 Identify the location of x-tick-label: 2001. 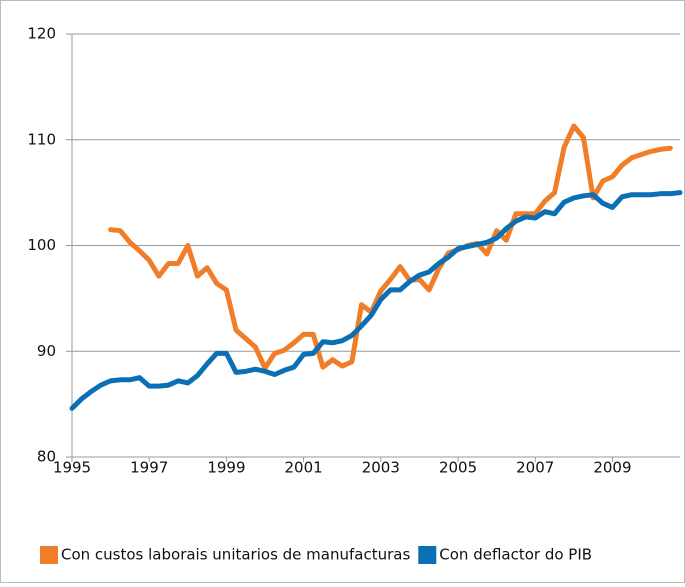
(304, 468).